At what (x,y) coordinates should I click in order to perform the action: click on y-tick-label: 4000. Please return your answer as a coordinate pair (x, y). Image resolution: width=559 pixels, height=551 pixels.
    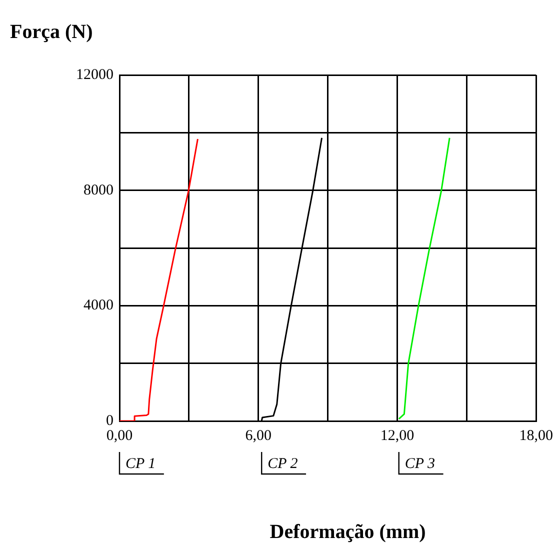
    Looking at the image, I should click on (99, 306).